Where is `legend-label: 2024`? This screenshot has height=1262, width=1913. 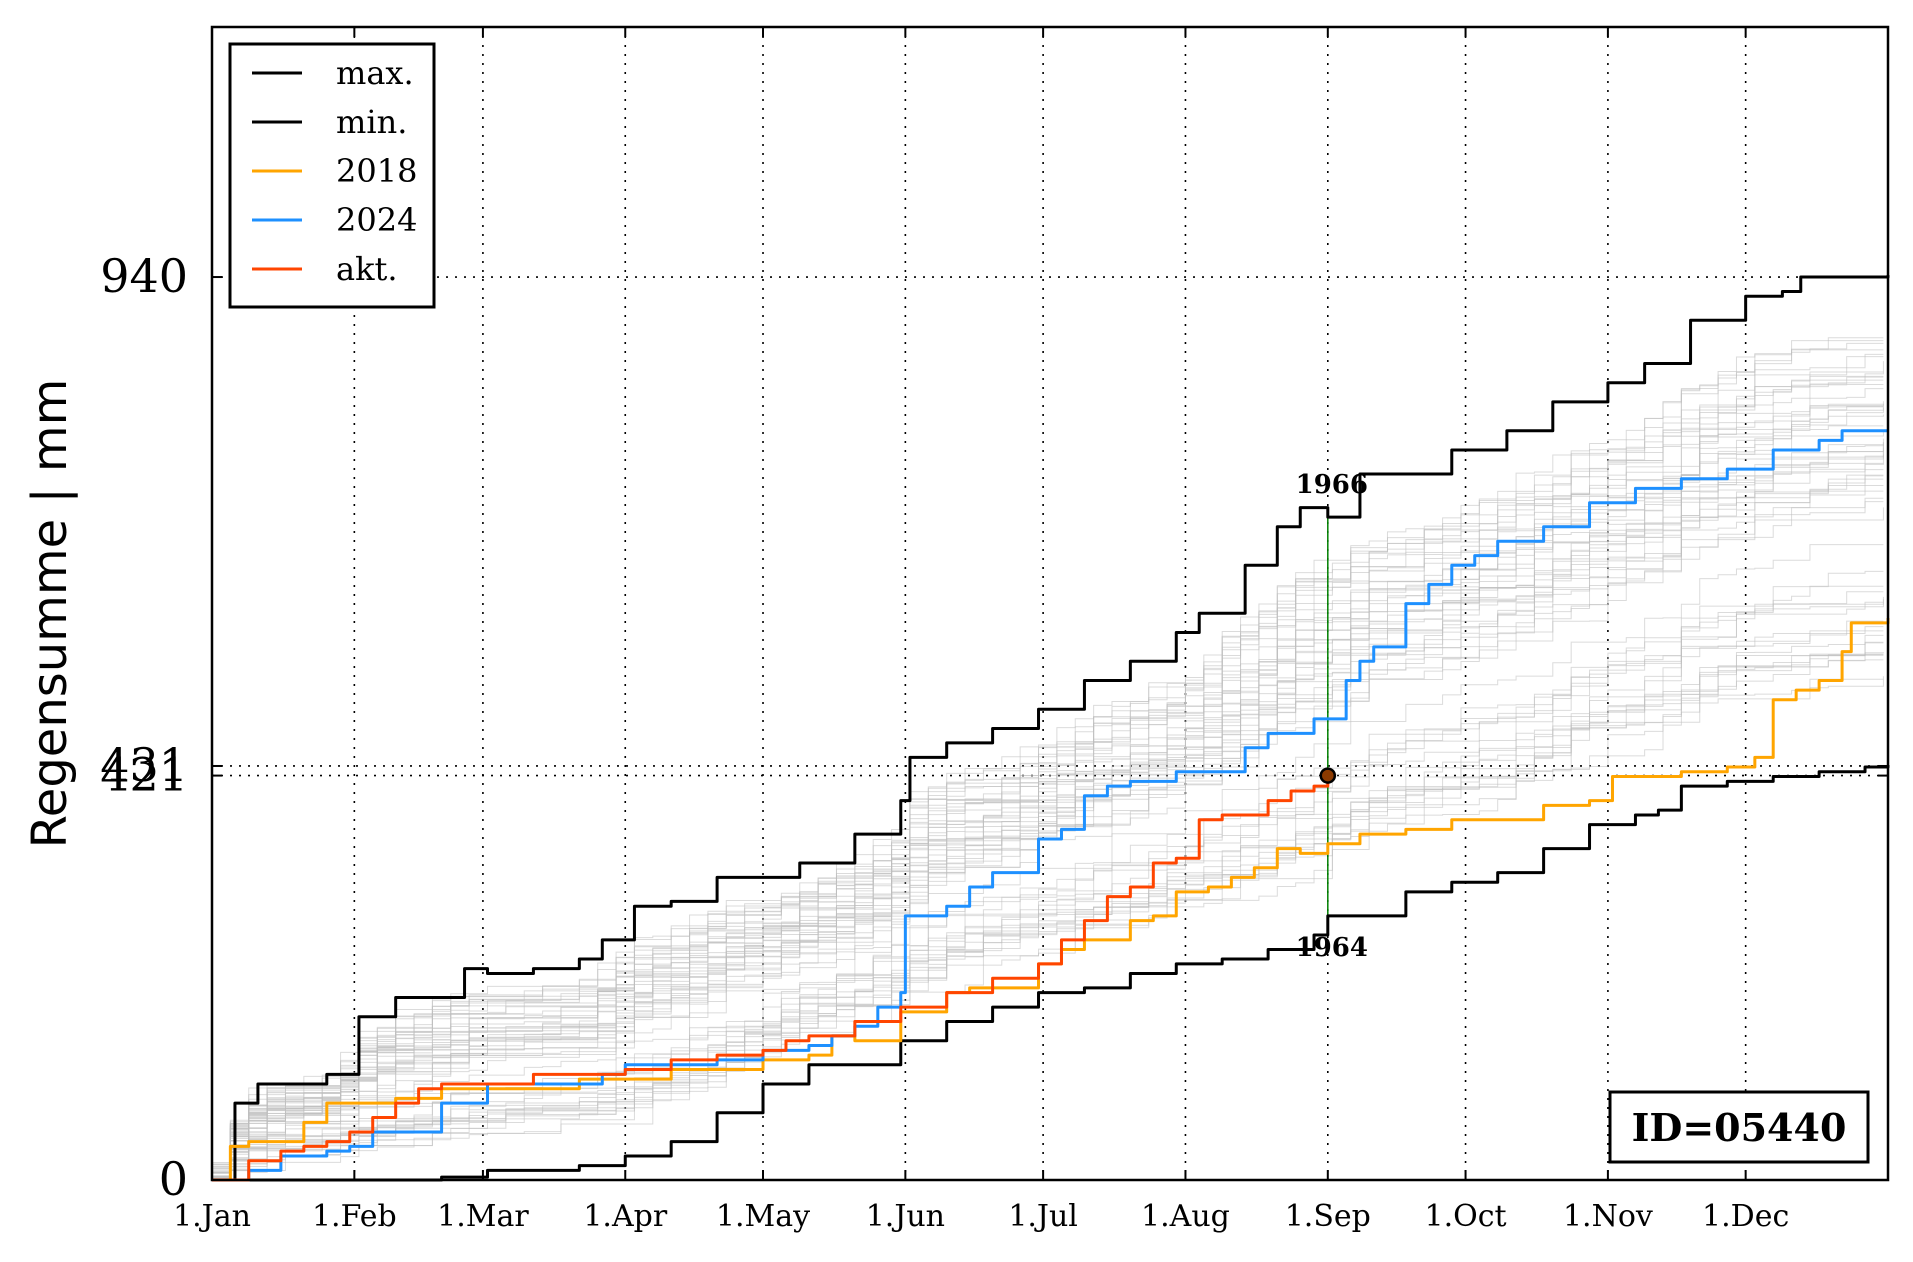 legend-label: 2024 is located at coordinates (376, 220).